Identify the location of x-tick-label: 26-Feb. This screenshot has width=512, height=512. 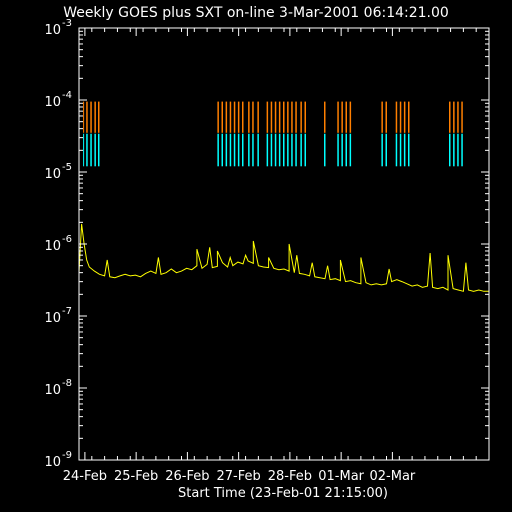
(187, 476).